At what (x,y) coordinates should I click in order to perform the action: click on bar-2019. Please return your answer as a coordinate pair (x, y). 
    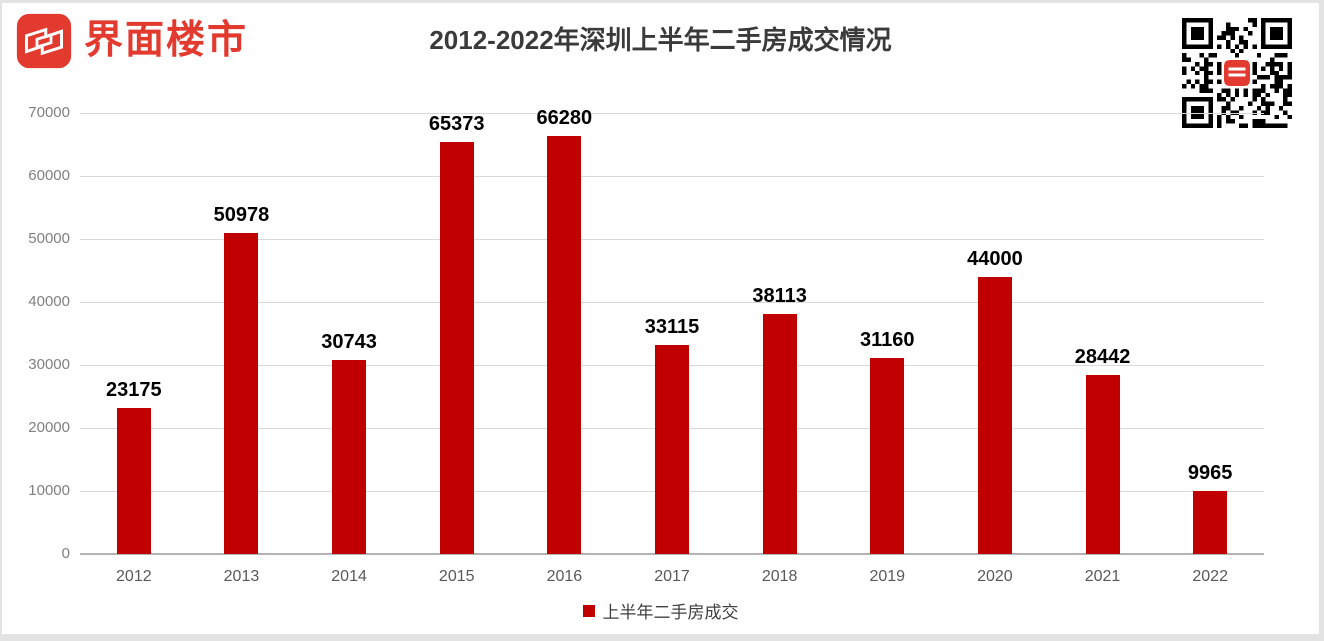
    Looking at the image, I should click on (887, 455).